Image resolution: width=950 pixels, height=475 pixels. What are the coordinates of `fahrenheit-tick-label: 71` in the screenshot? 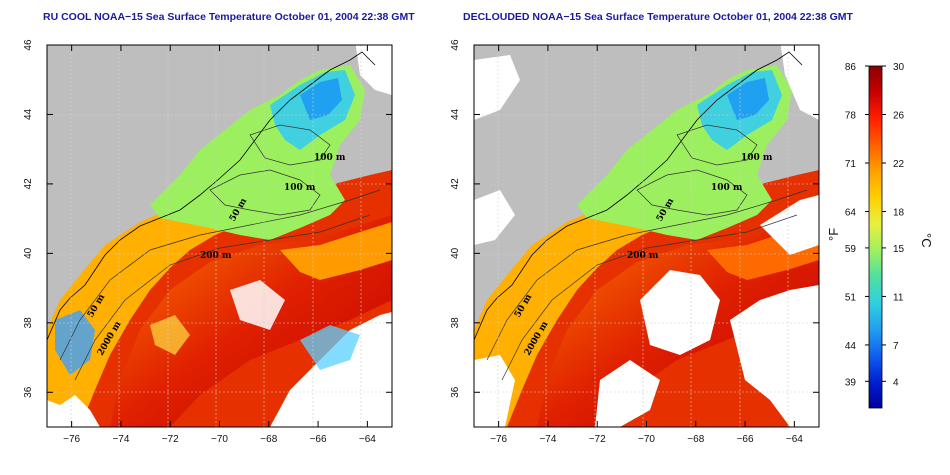 It's located at (851, 164).